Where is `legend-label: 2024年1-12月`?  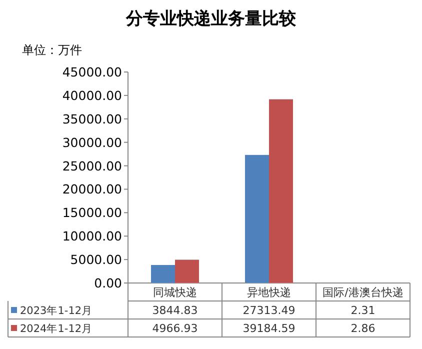
legend-label: 2024年1-12月 is located at coordinates (56, 329).